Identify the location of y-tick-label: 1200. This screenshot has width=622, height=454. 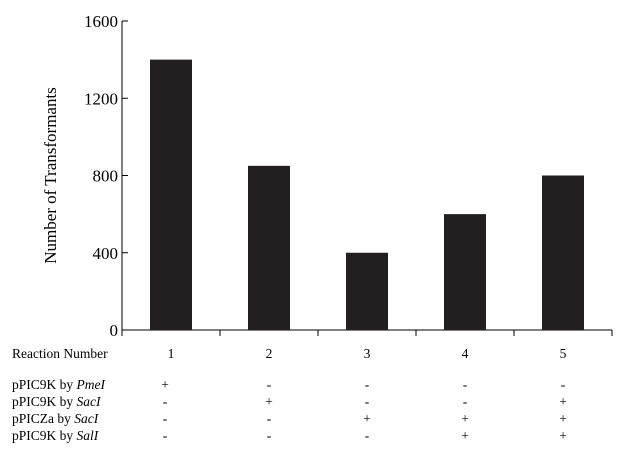
(101, 98).